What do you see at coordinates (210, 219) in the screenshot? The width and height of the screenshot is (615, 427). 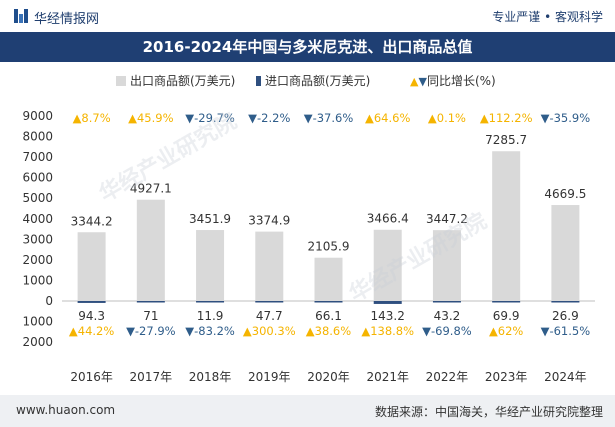 I see `export-value-label: 3451.9` at bounding box center [210, 219].